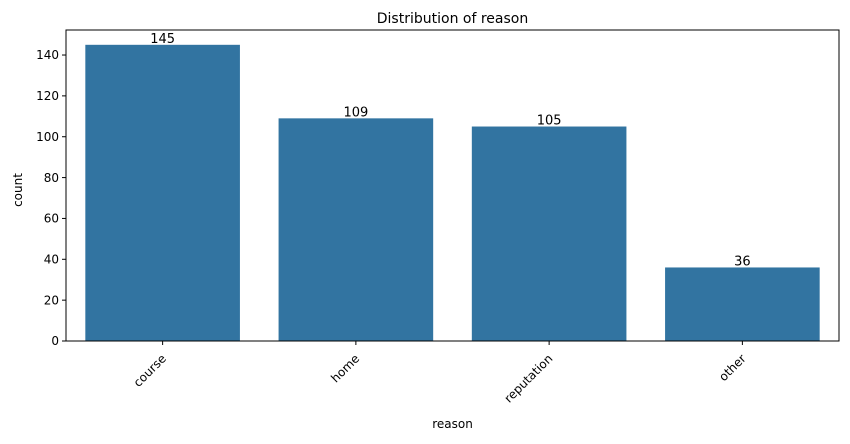 The width and height of the screenshot is (850, 444). Describe the element at coordinates (742, 261) in the screenshot. I see `bar-value-label-other: 36` at that location.